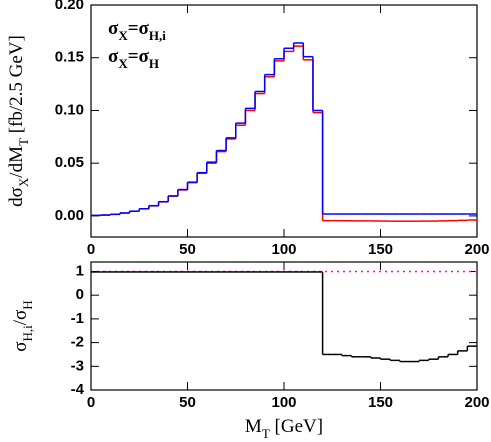  I want to click on x-axis-label: MT [GeV], so click(284, 428).